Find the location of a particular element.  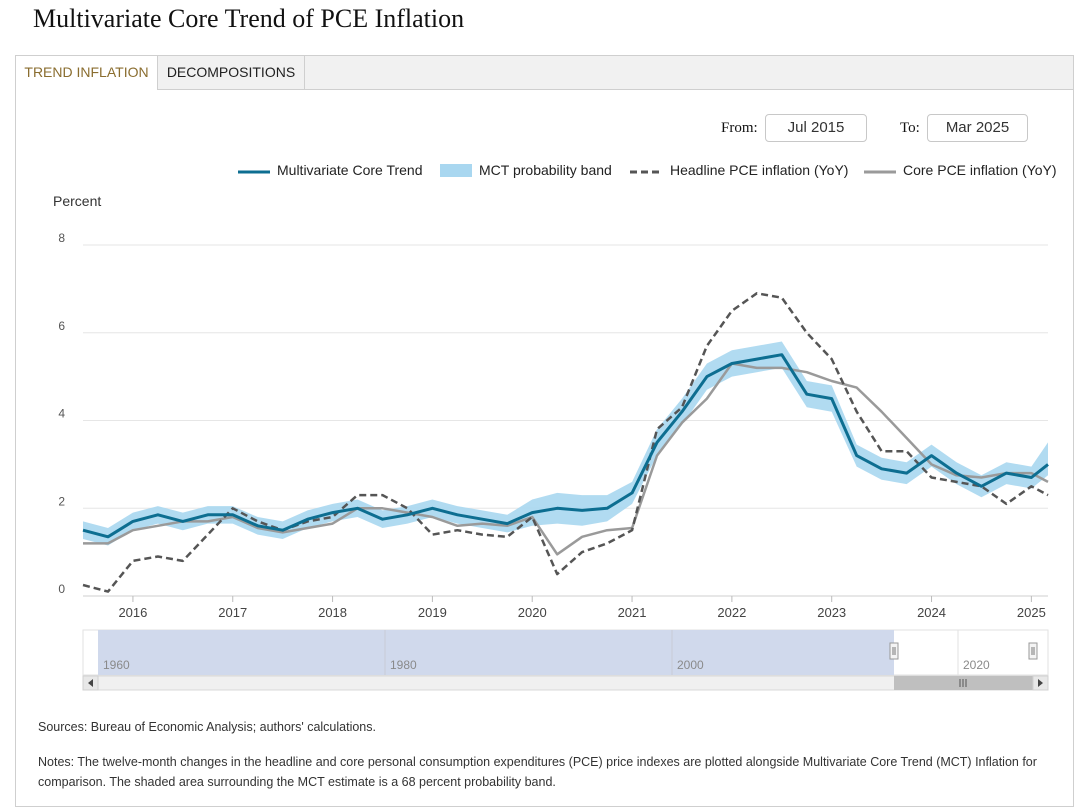

navigator-label-1980: 1980 is located at coordinates (403, 665).